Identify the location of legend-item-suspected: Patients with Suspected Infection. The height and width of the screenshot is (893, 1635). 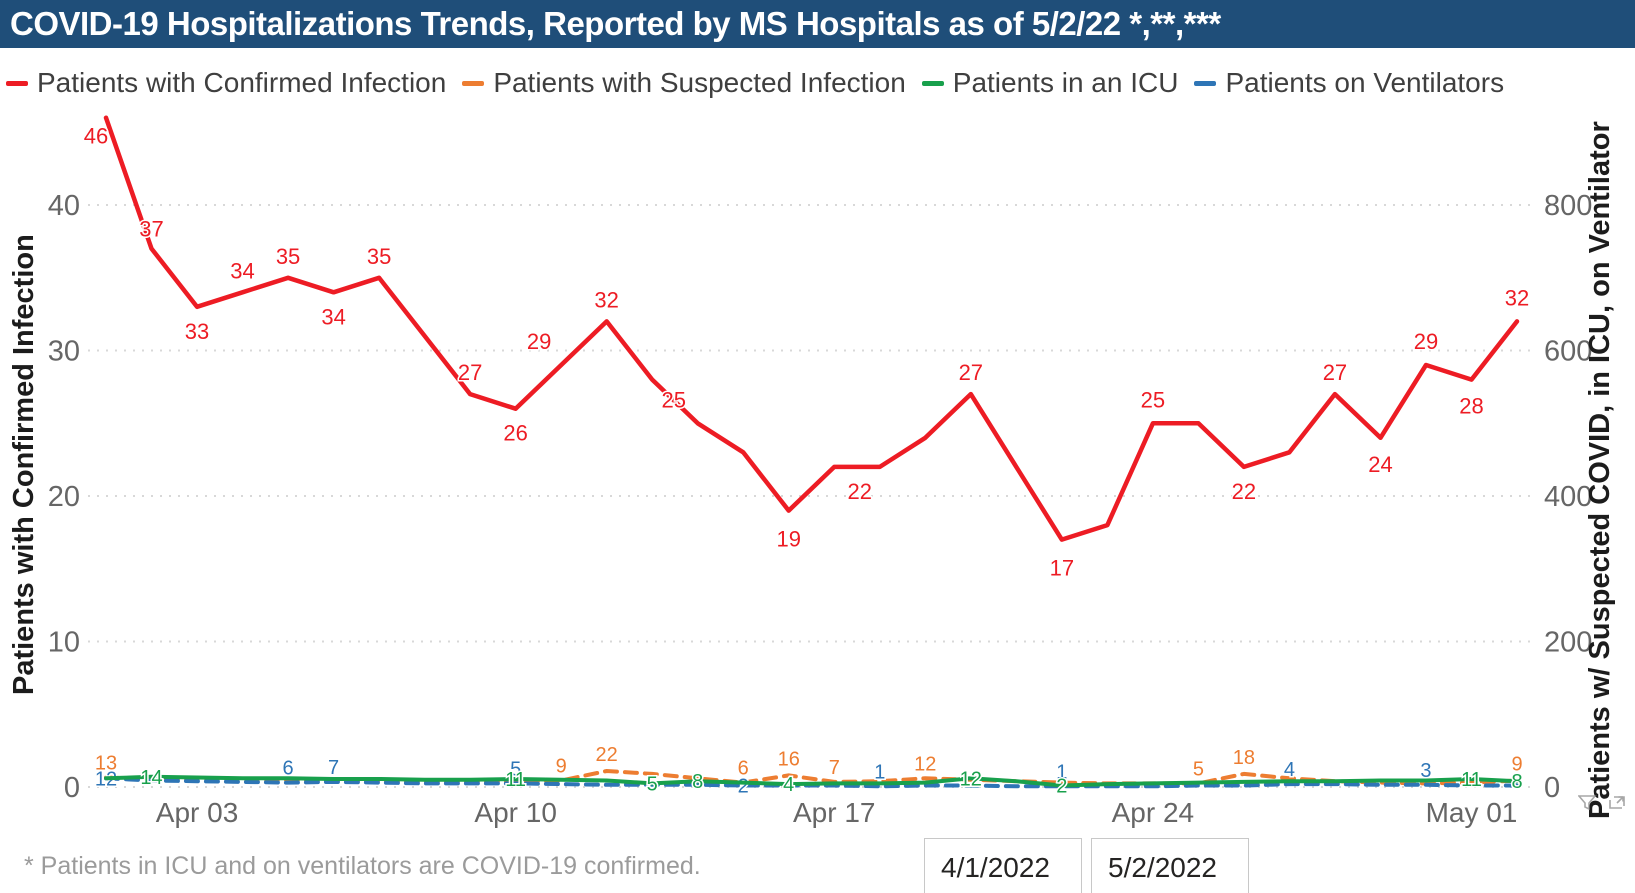
(684, 83).